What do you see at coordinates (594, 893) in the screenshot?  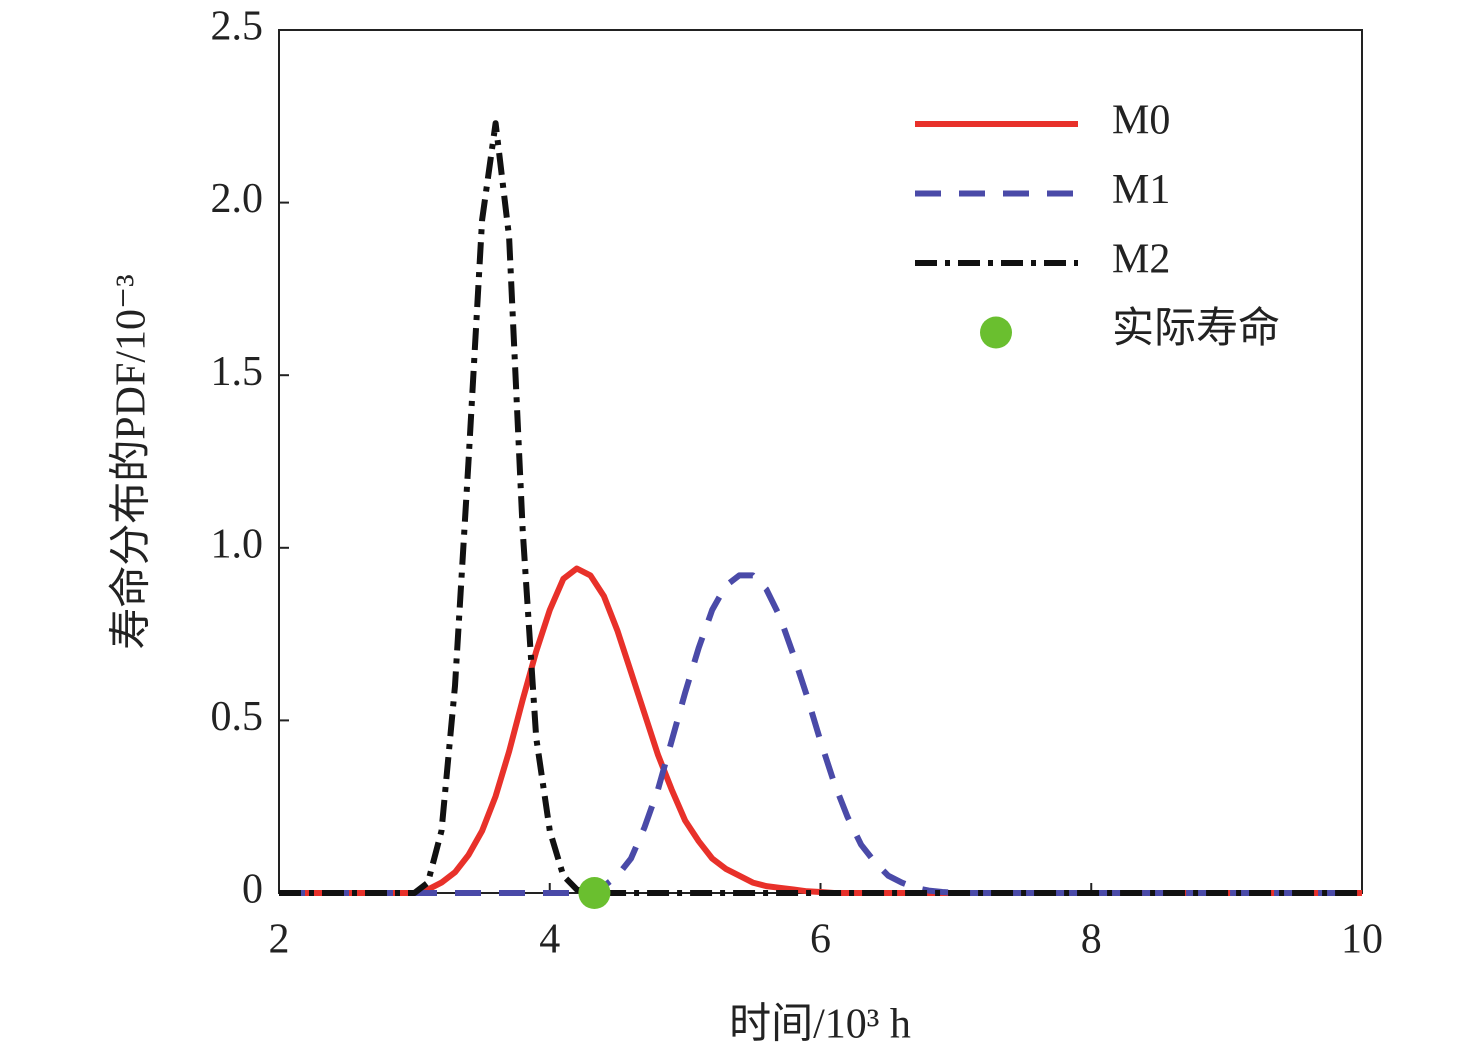 I see `point-marker` at bounding box center [594, 893].